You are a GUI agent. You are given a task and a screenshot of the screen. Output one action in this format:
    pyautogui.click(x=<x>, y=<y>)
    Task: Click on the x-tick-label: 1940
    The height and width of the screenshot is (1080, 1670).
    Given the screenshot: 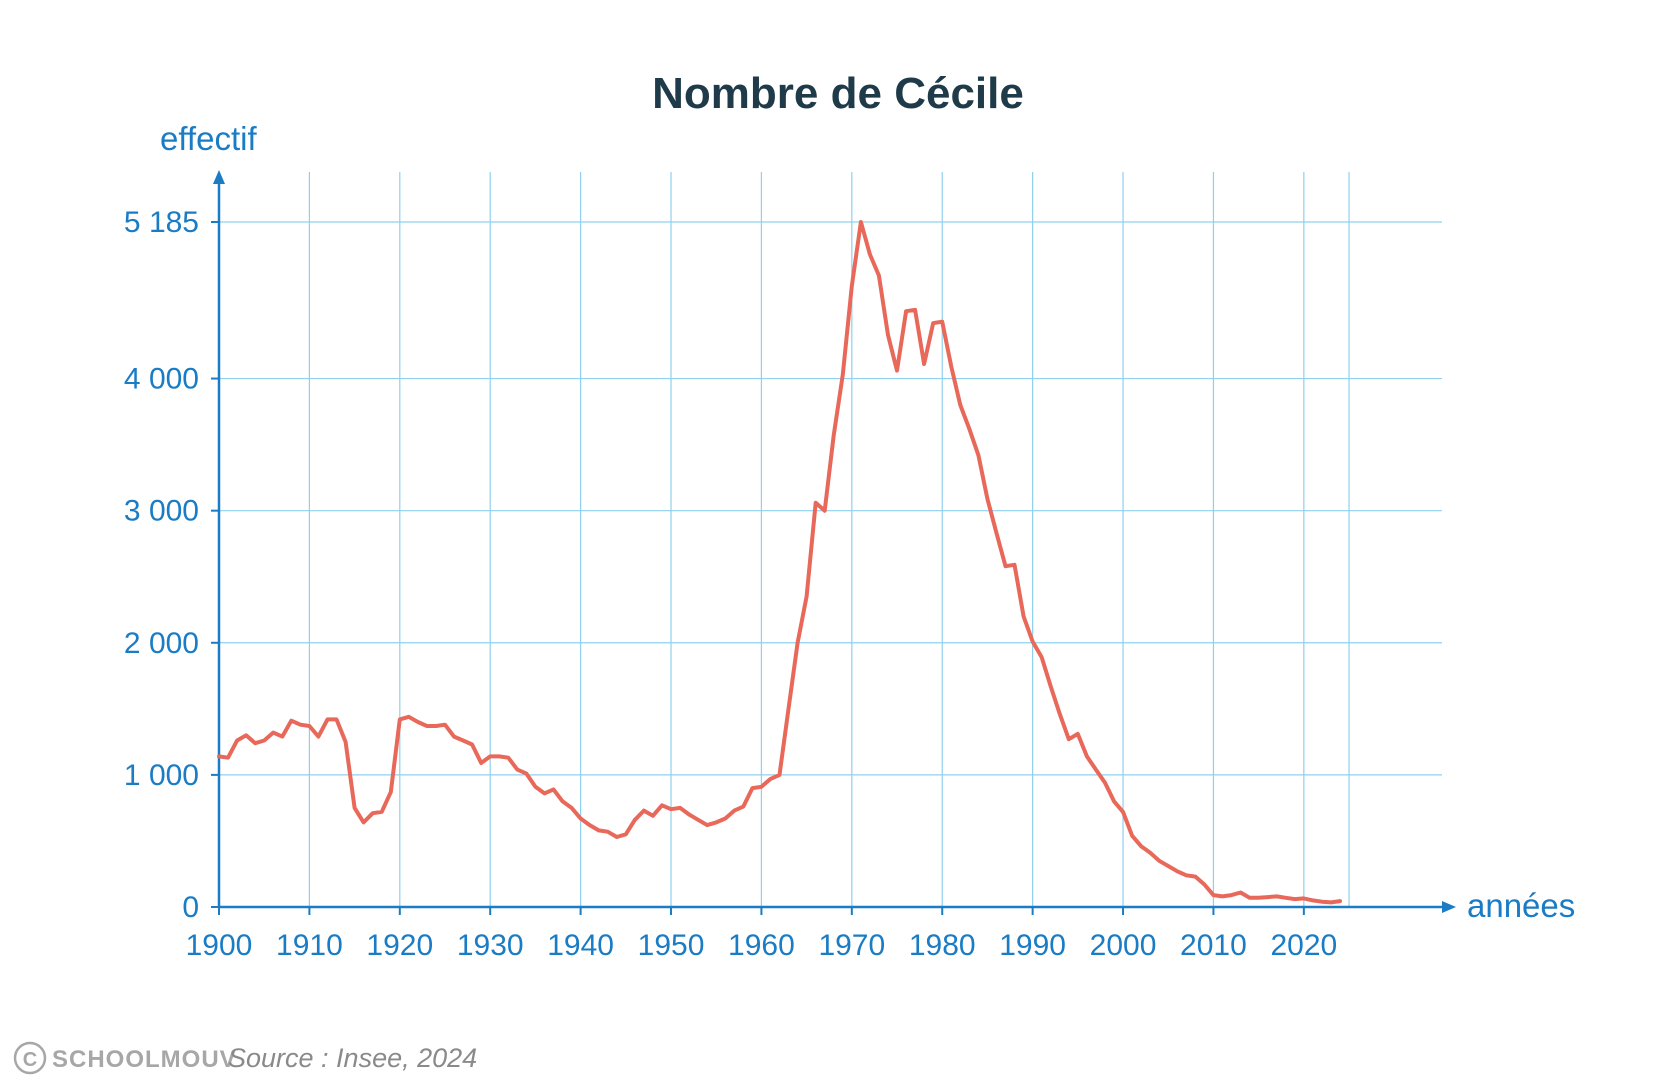 What is the action you would take?
    pyautogui.click(x=580, y=945)
    